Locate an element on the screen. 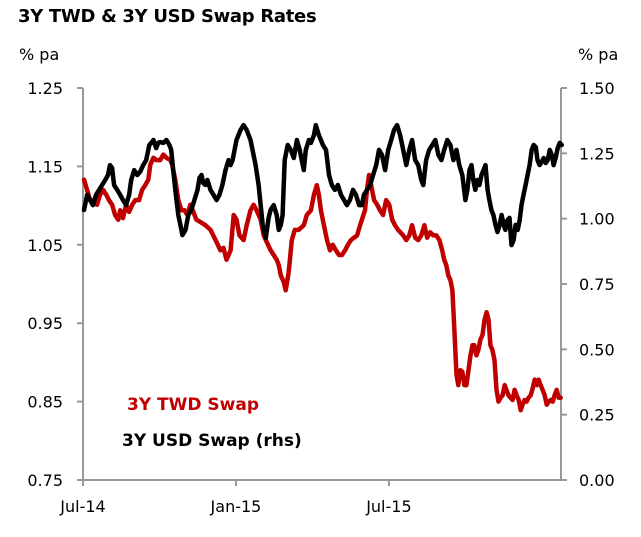  x-axis-tick-label: Jul-15 is located at coordinates (388, 506).